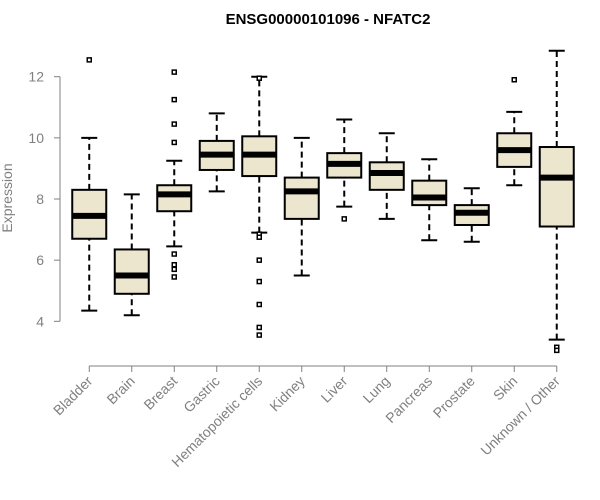  I want to click on y-tick-label: 8, so click(40, 199).